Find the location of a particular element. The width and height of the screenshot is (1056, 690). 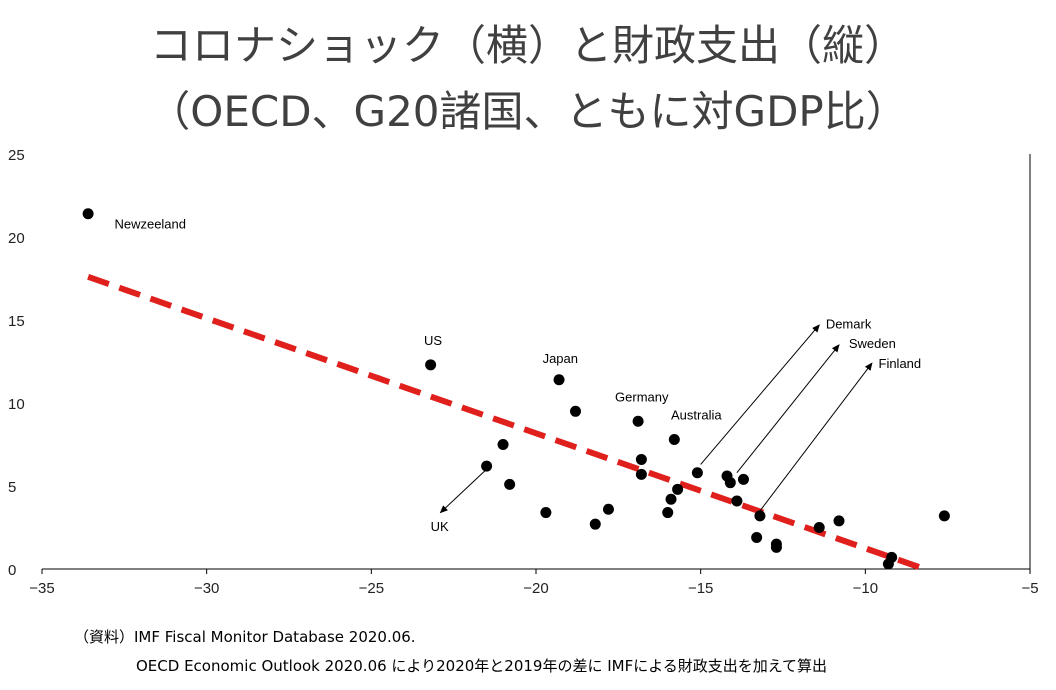

x-tick-label: −10 is located at coordinates (865, 588).